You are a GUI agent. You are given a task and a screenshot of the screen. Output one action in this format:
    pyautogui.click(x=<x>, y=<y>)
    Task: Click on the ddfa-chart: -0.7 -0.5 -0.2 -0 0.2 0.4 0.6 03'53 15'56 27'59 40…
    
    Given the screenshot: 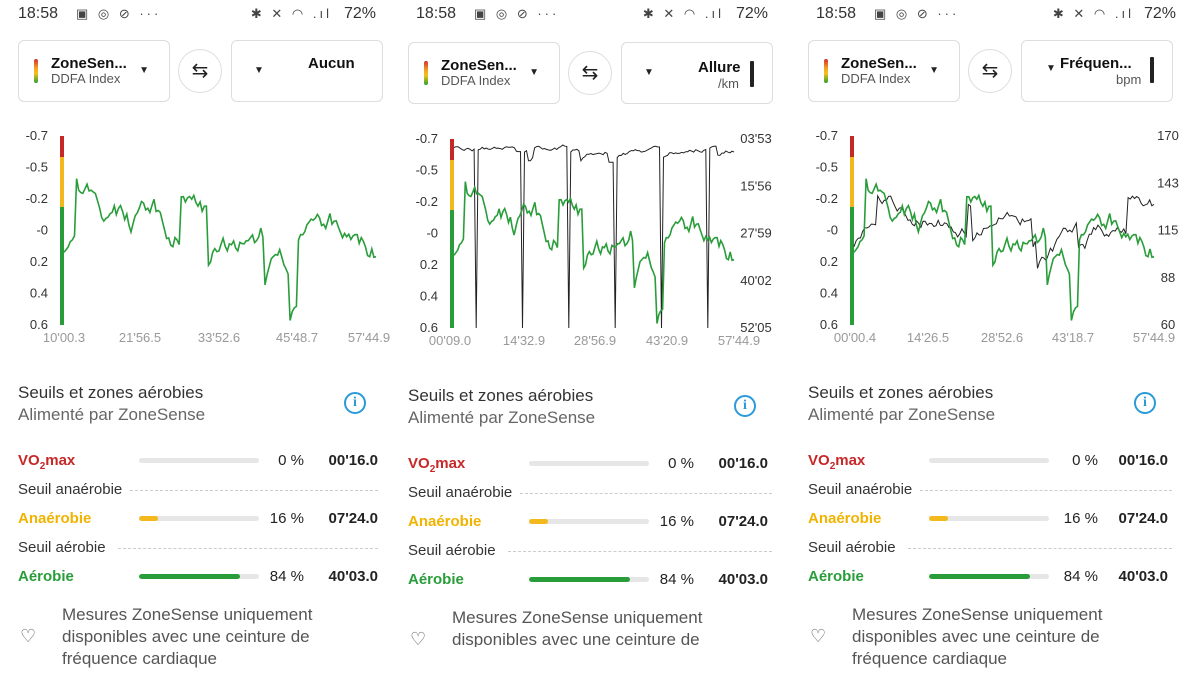 What is the action you would take?
    pyautogui.click(x=592, y=232)
    